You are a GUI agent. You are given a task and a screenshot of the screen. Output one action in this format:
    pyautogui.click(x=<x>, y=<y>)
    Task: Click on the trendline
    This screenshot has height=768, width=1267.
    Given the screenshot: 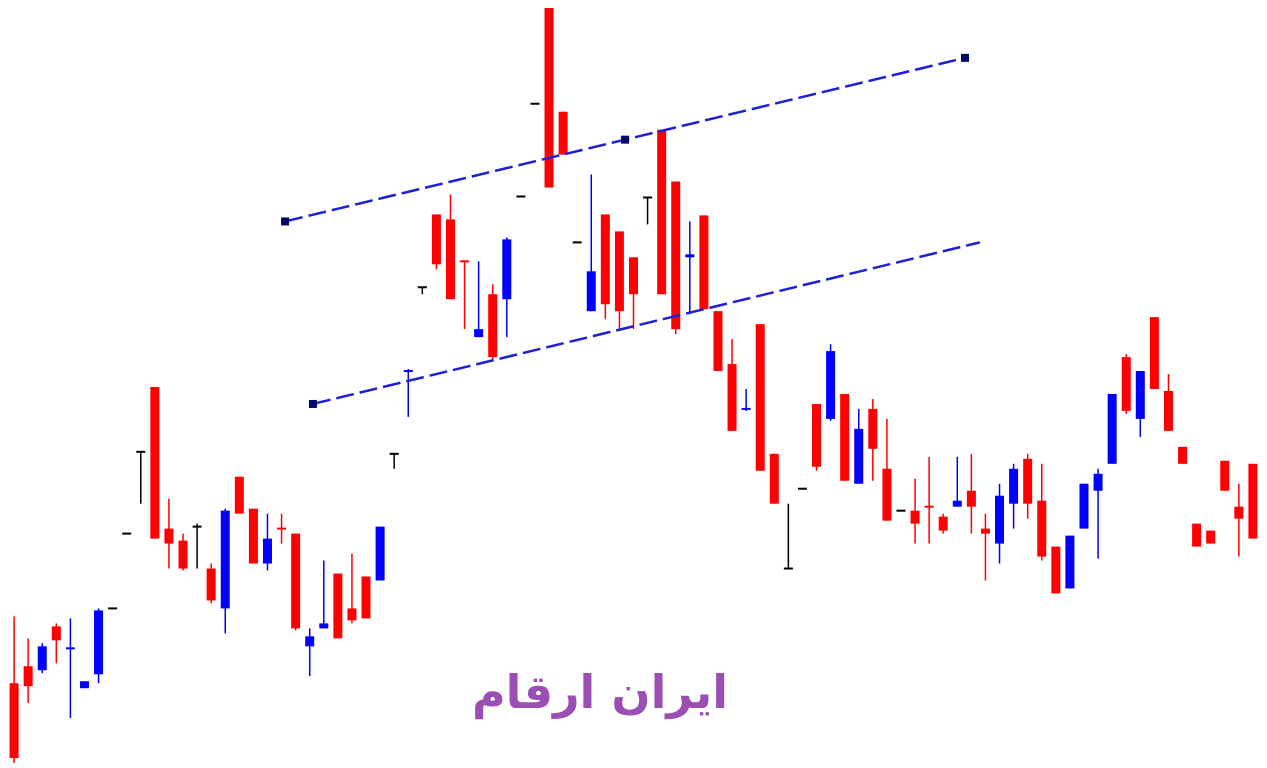 What is the action you would take?
    pyautogui.click(x=646, y=323)
    